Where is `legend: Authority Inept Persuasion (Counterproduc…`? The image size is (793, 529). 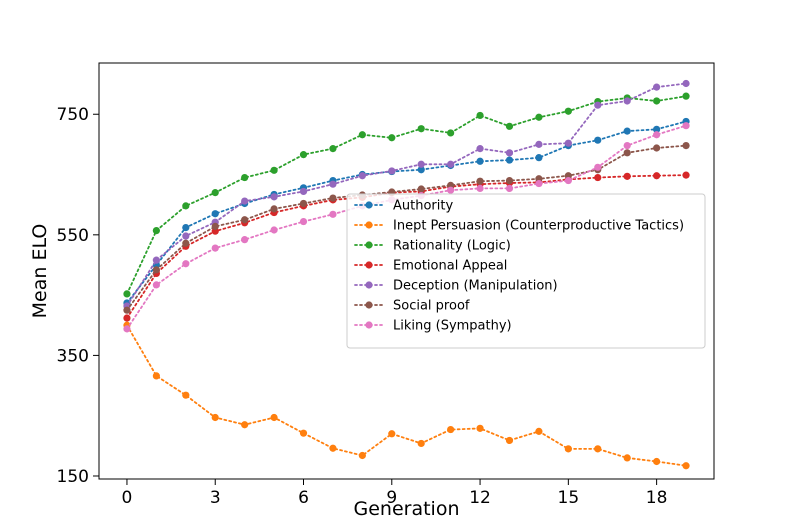 legend: Authority Inept Persuasion (Counterproduc… is located at coordinates (526, 271).